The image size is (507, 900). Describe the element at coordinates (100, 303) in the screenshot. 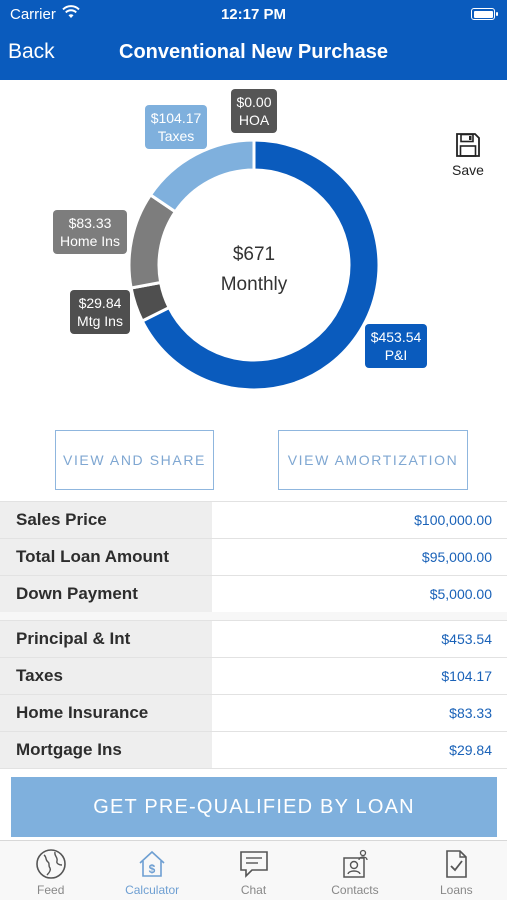

I see `callout-value-mtg-ins: $29.84` at that location.